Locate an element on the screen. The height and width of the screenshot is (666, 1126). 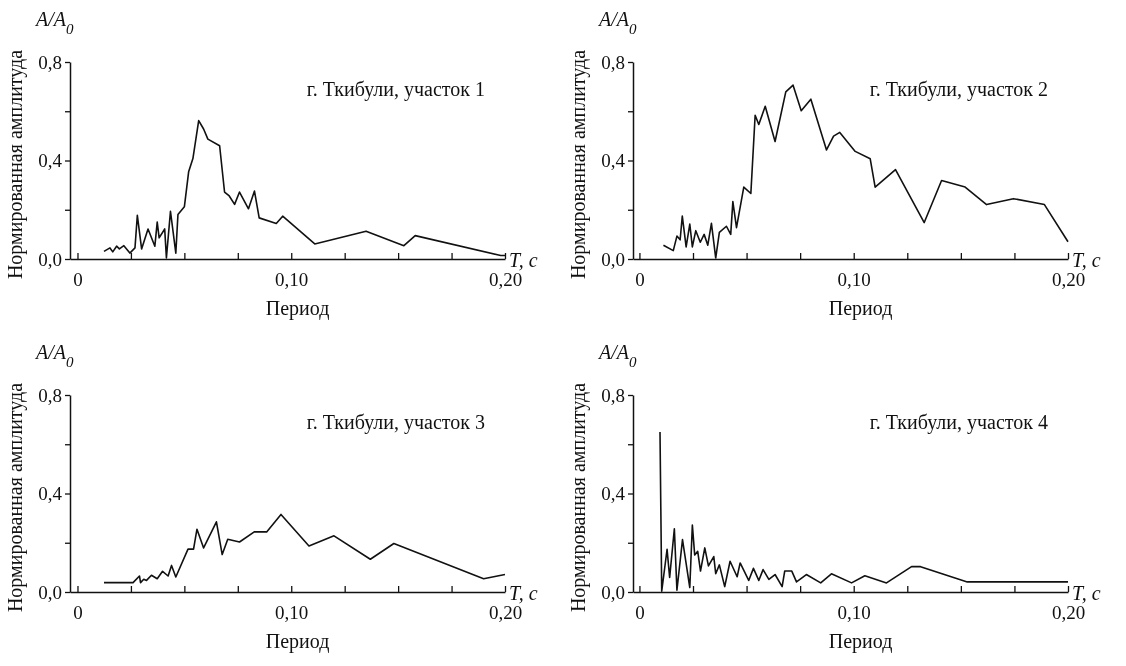
text: г. Ткибули, участок 4 is located at coordinates (958, 422).